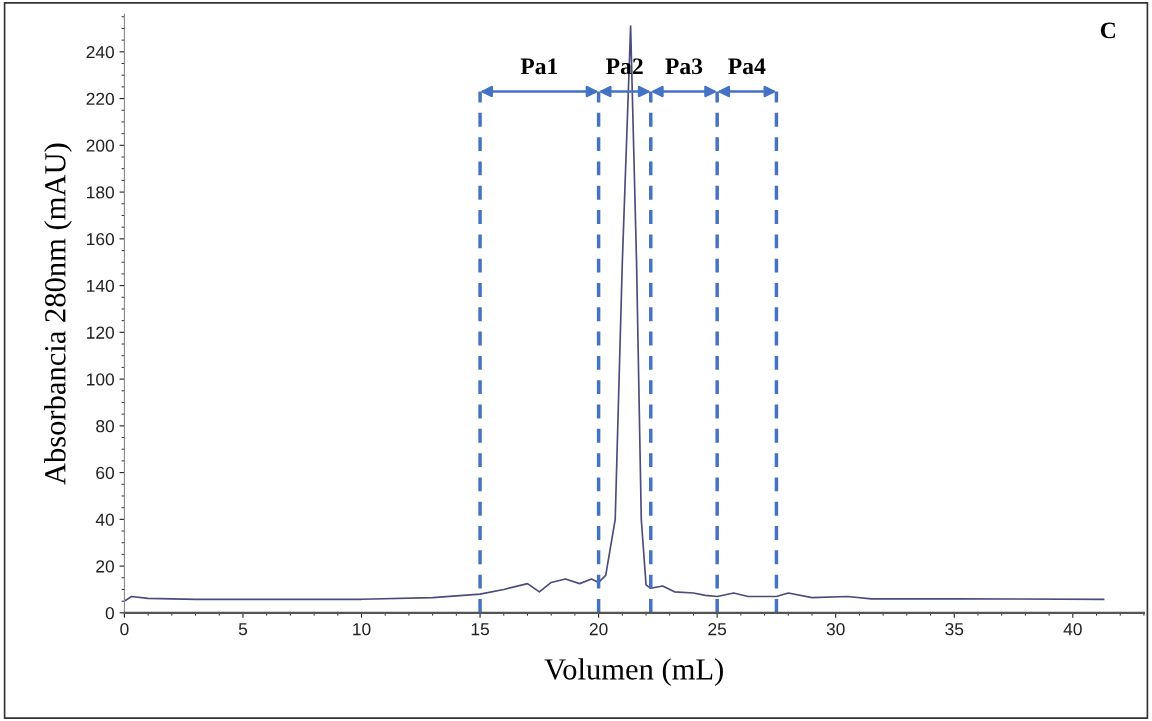 Image resolution: width=1152 pixels, height=721 pixels. What do you see at coordinates (362, 629) in the screenshot?
I see `x-tick-label: 10` at bounding box center [362, 629].